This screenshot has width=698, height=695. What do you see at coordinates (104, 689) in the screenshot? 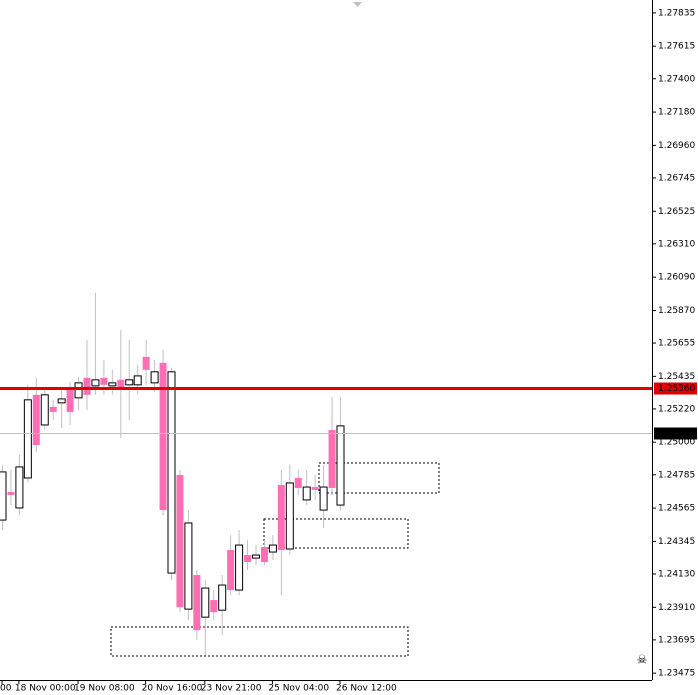
I see `x-tick-label: 19 Nov 08:00` at bounding box center [104, 689].